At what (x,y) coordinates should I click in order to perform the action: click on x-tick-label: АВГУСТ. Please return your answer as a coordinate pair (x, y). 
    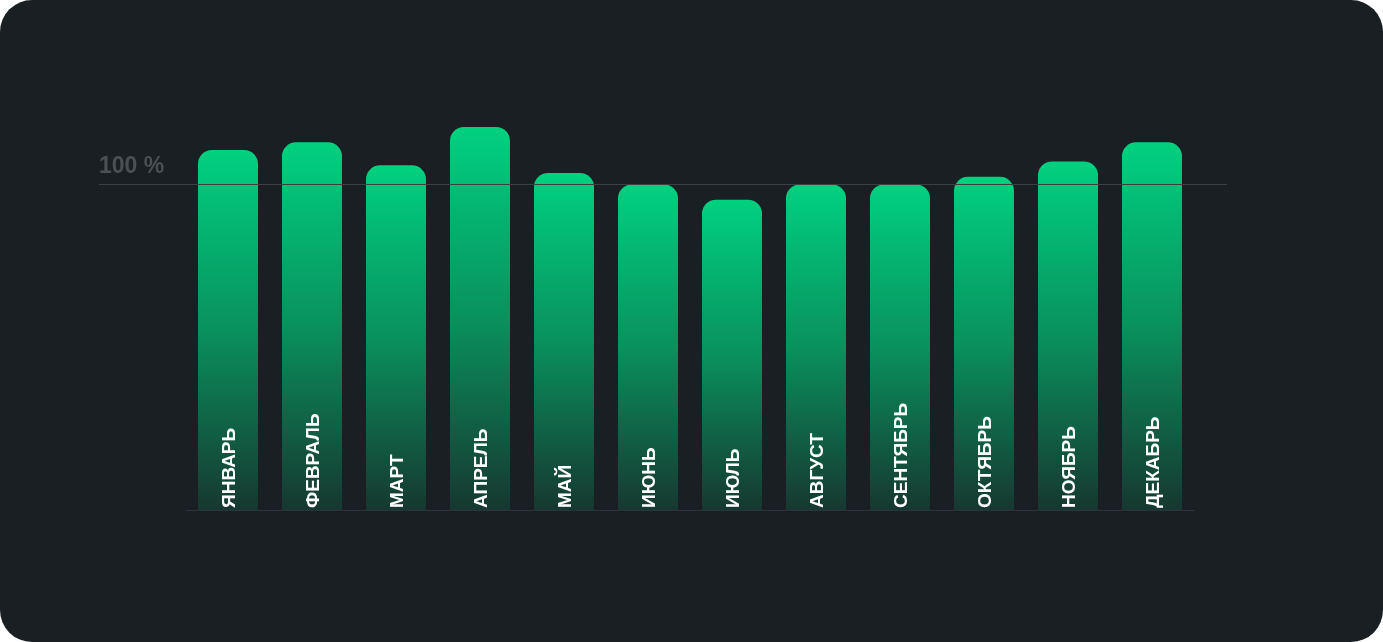
    Looking at the image, I should click on (816, 470).